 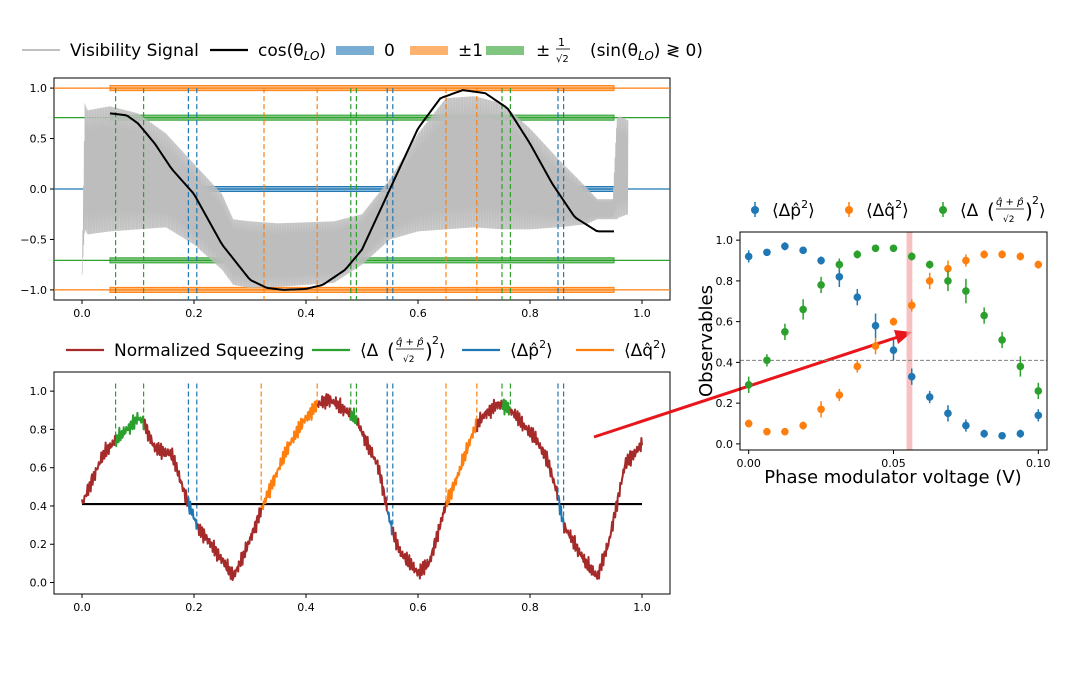 I want to click on bottom-xtick-label-3: 0.6, so click(x=418, y=607).